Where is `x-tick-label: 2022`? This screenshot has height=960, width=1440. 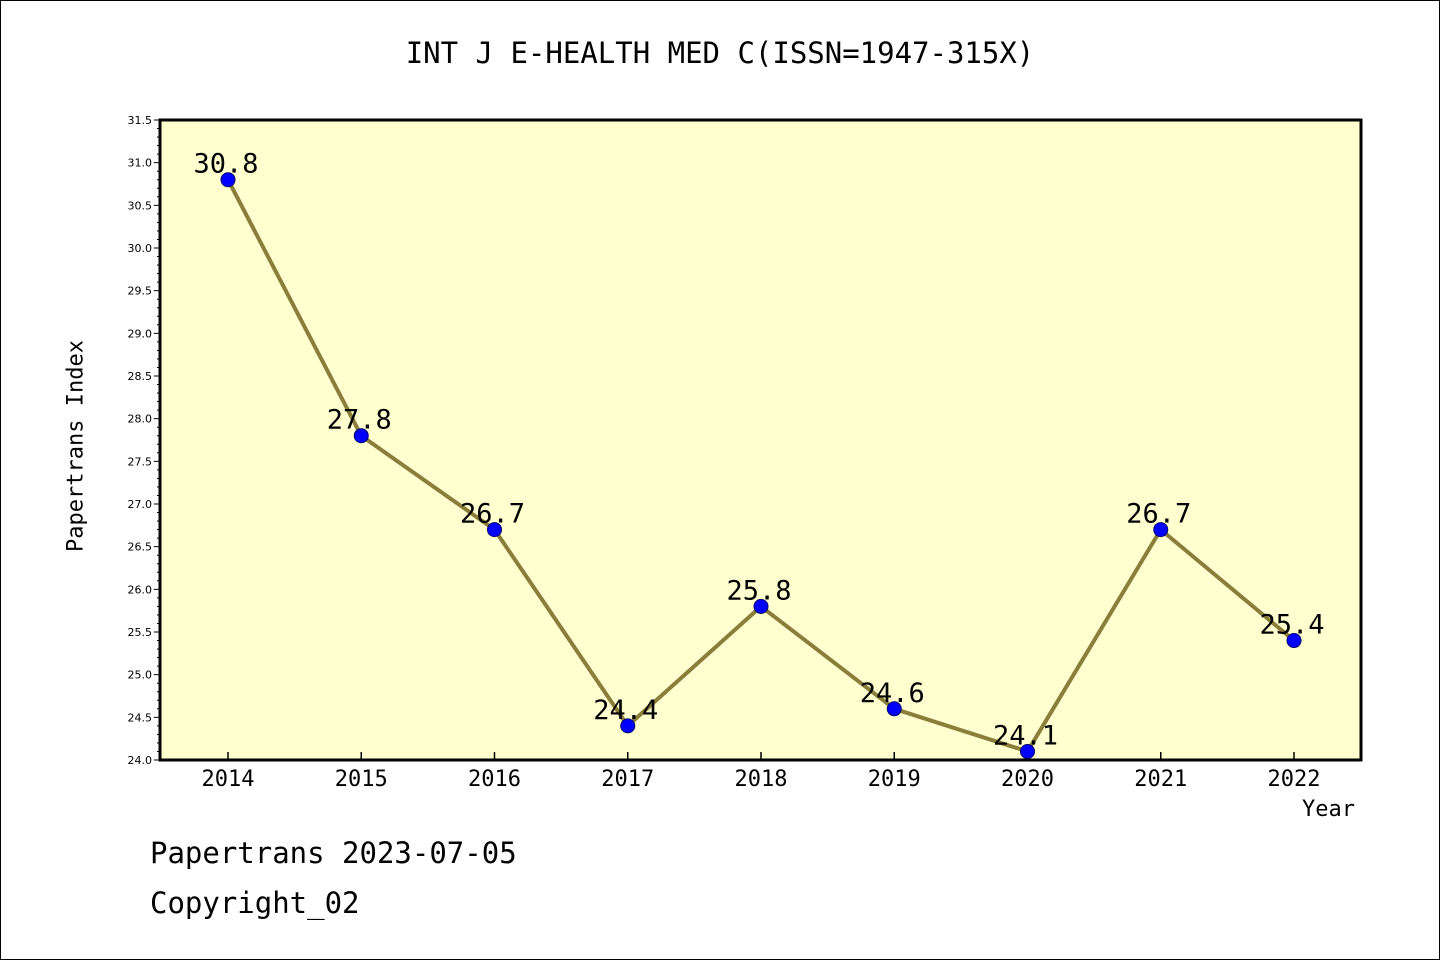
x-tick-label: 2022 is located at coordinates (1294, 779).